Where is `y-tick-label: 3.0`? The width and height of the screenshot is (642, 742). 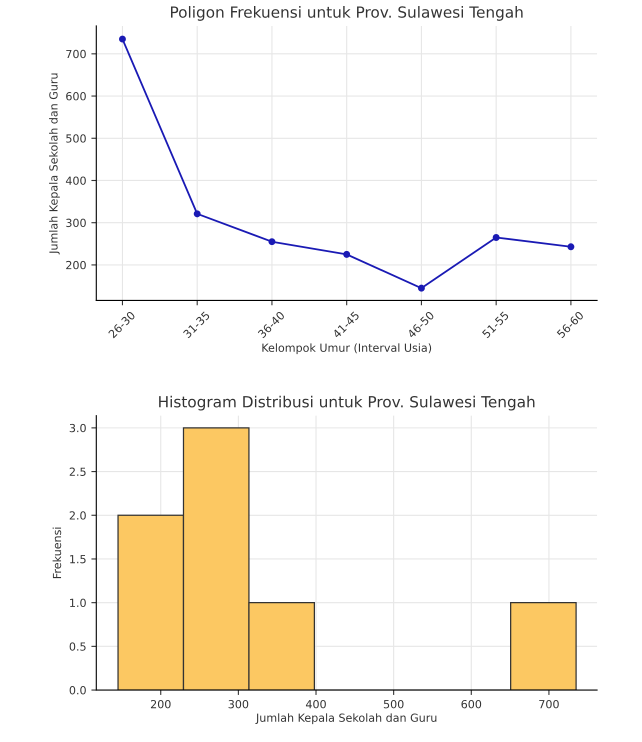
y-tick-label: 3.0 is located at coordinates (78, 428).